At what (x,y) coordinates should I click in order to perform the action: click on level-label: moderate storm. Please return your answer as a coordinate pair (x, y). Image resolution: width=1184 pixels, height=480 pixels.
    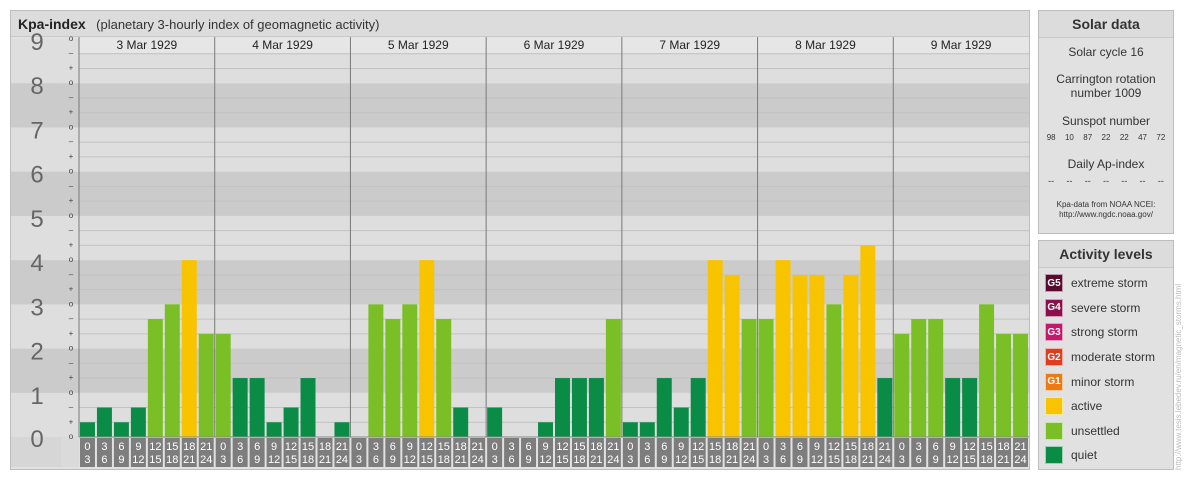
    Looking at the image, I should click on (1113, 357).